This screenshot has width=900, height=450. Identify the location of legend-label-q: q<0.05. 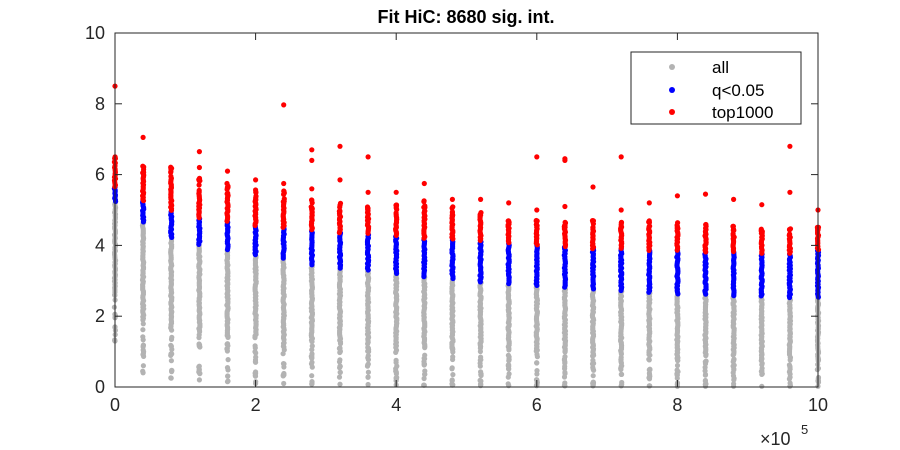
(738, 90).